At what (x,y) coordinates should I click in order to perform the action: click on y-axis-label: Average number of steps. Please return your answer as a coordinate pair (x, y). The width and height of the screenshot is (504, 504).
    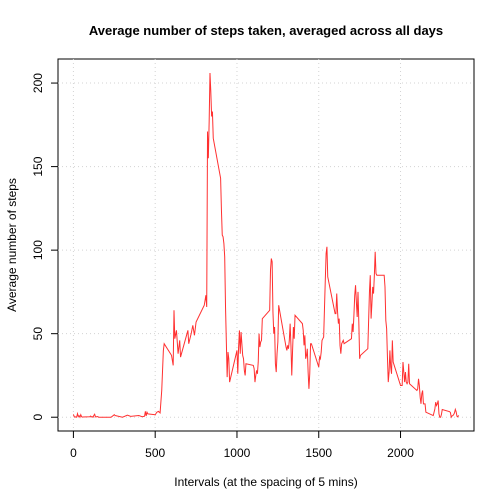
    Looking at the image, I should click on (12, 245).